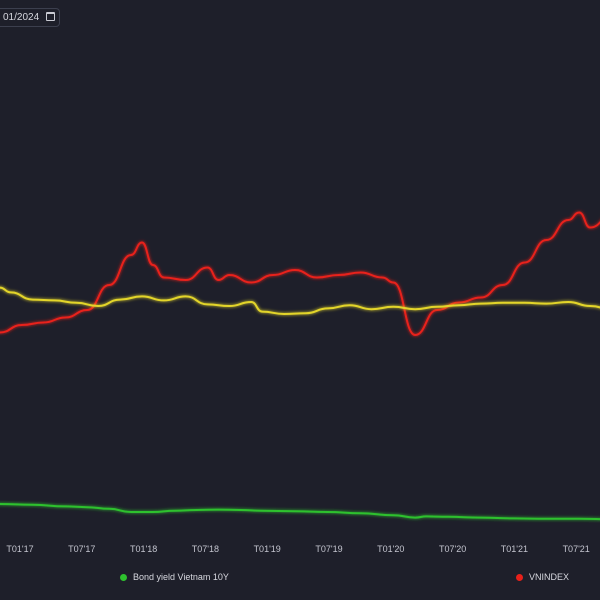 This screenshot has height=600, width=600. Describe the element at coordinates (81, 549) in the screenshot. I see `x-tick-label: T07'17` at that location.